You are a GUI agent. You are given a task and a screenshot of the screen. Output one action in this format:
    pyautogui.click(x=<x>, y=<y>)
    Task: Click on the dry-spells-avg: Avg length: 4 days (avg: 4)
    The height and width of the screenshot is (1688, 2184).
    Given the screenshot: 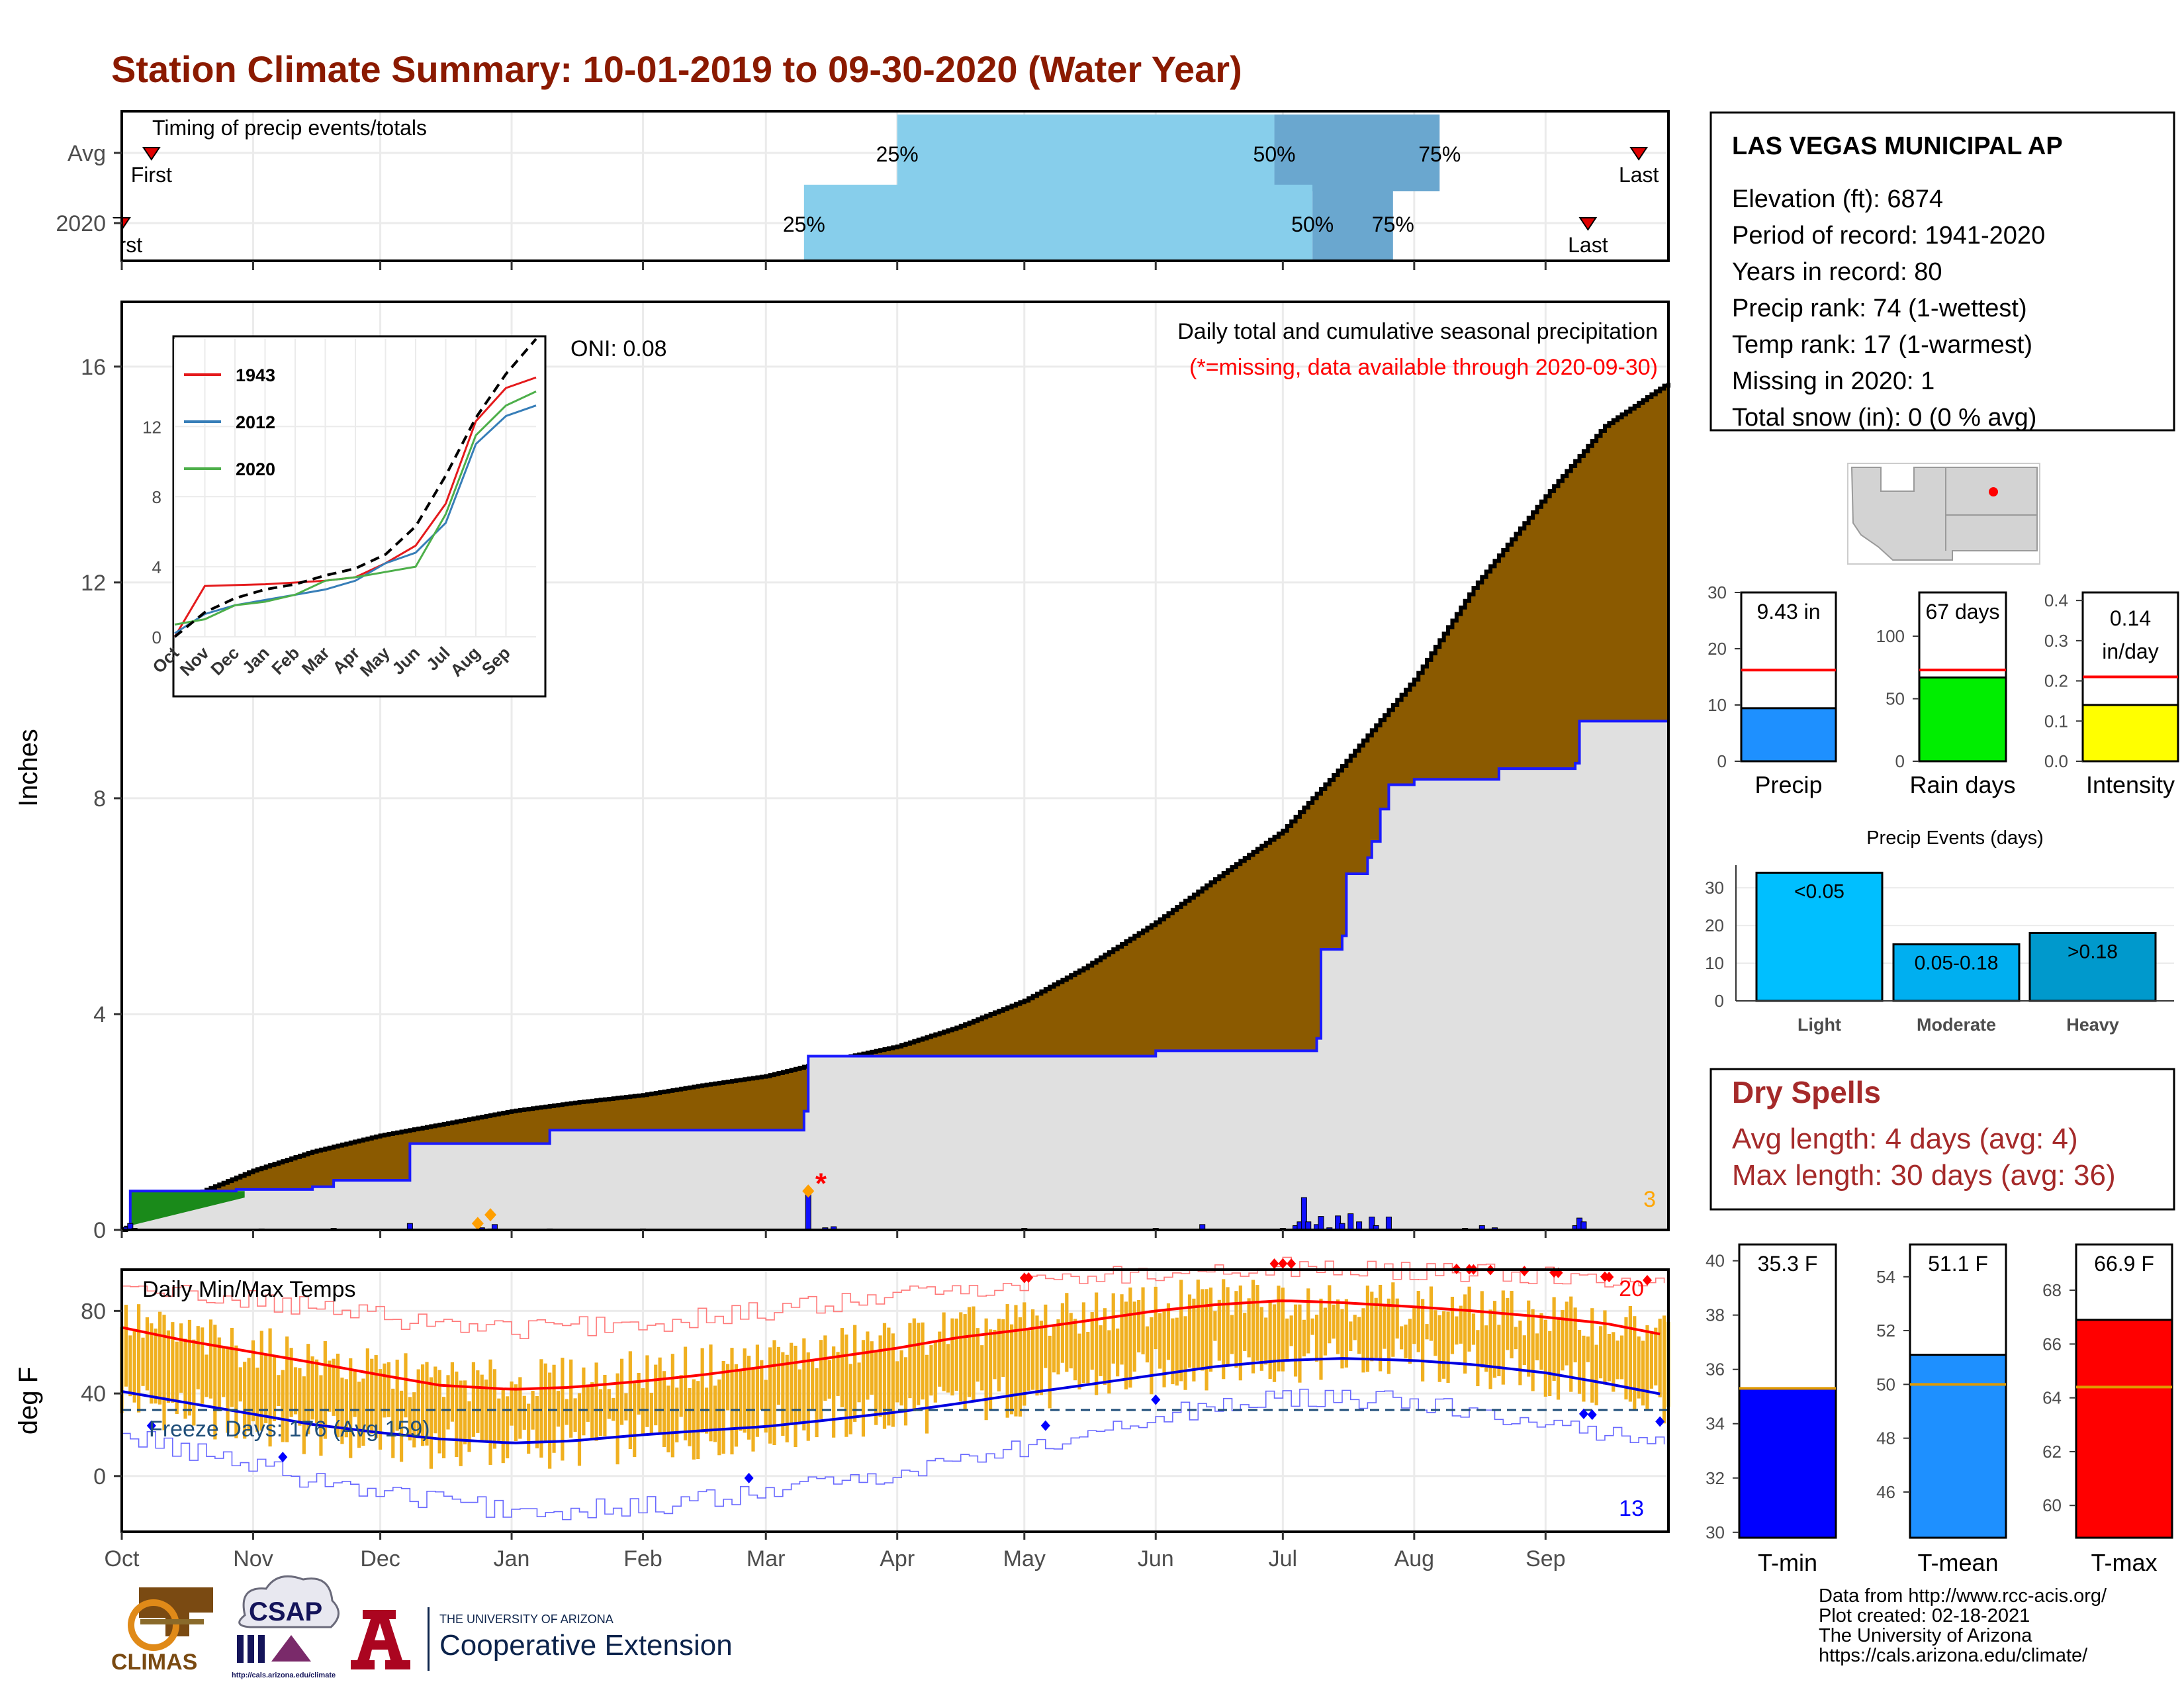 What is the action you would take?
    pyautogui.click(x=1905, y=1139)
    